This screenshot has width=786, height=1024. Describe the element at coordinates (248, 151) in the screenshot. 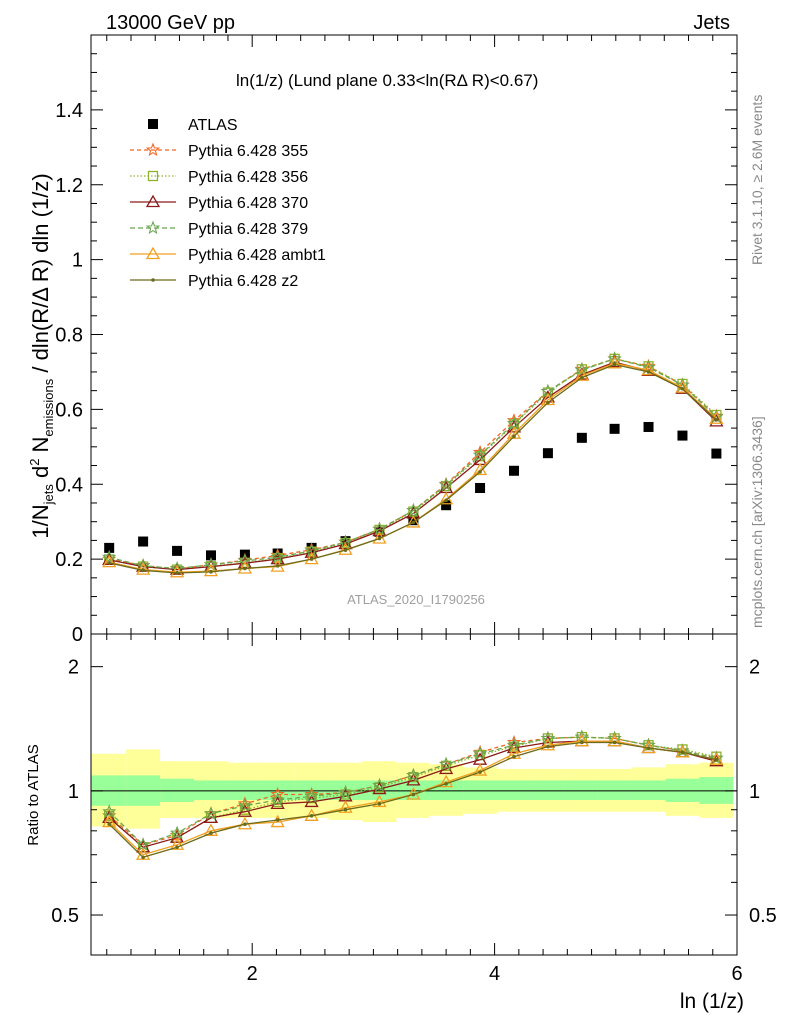

I see `legend-label: Pythia 6.428 355` at that location.